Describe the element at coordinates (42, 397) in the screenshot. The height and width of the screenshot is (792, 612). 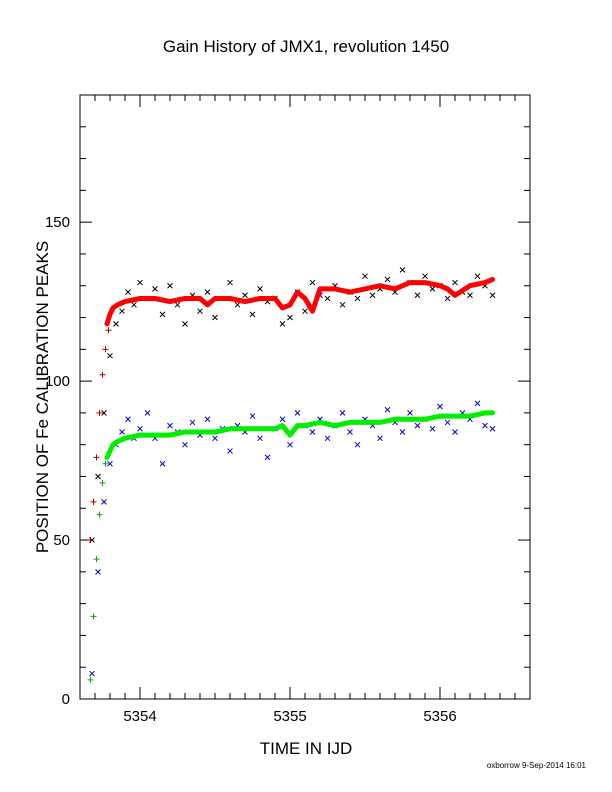
I see `y-axis-label: POSITION OF Fe CALIBRATION PEAKS` at that location.